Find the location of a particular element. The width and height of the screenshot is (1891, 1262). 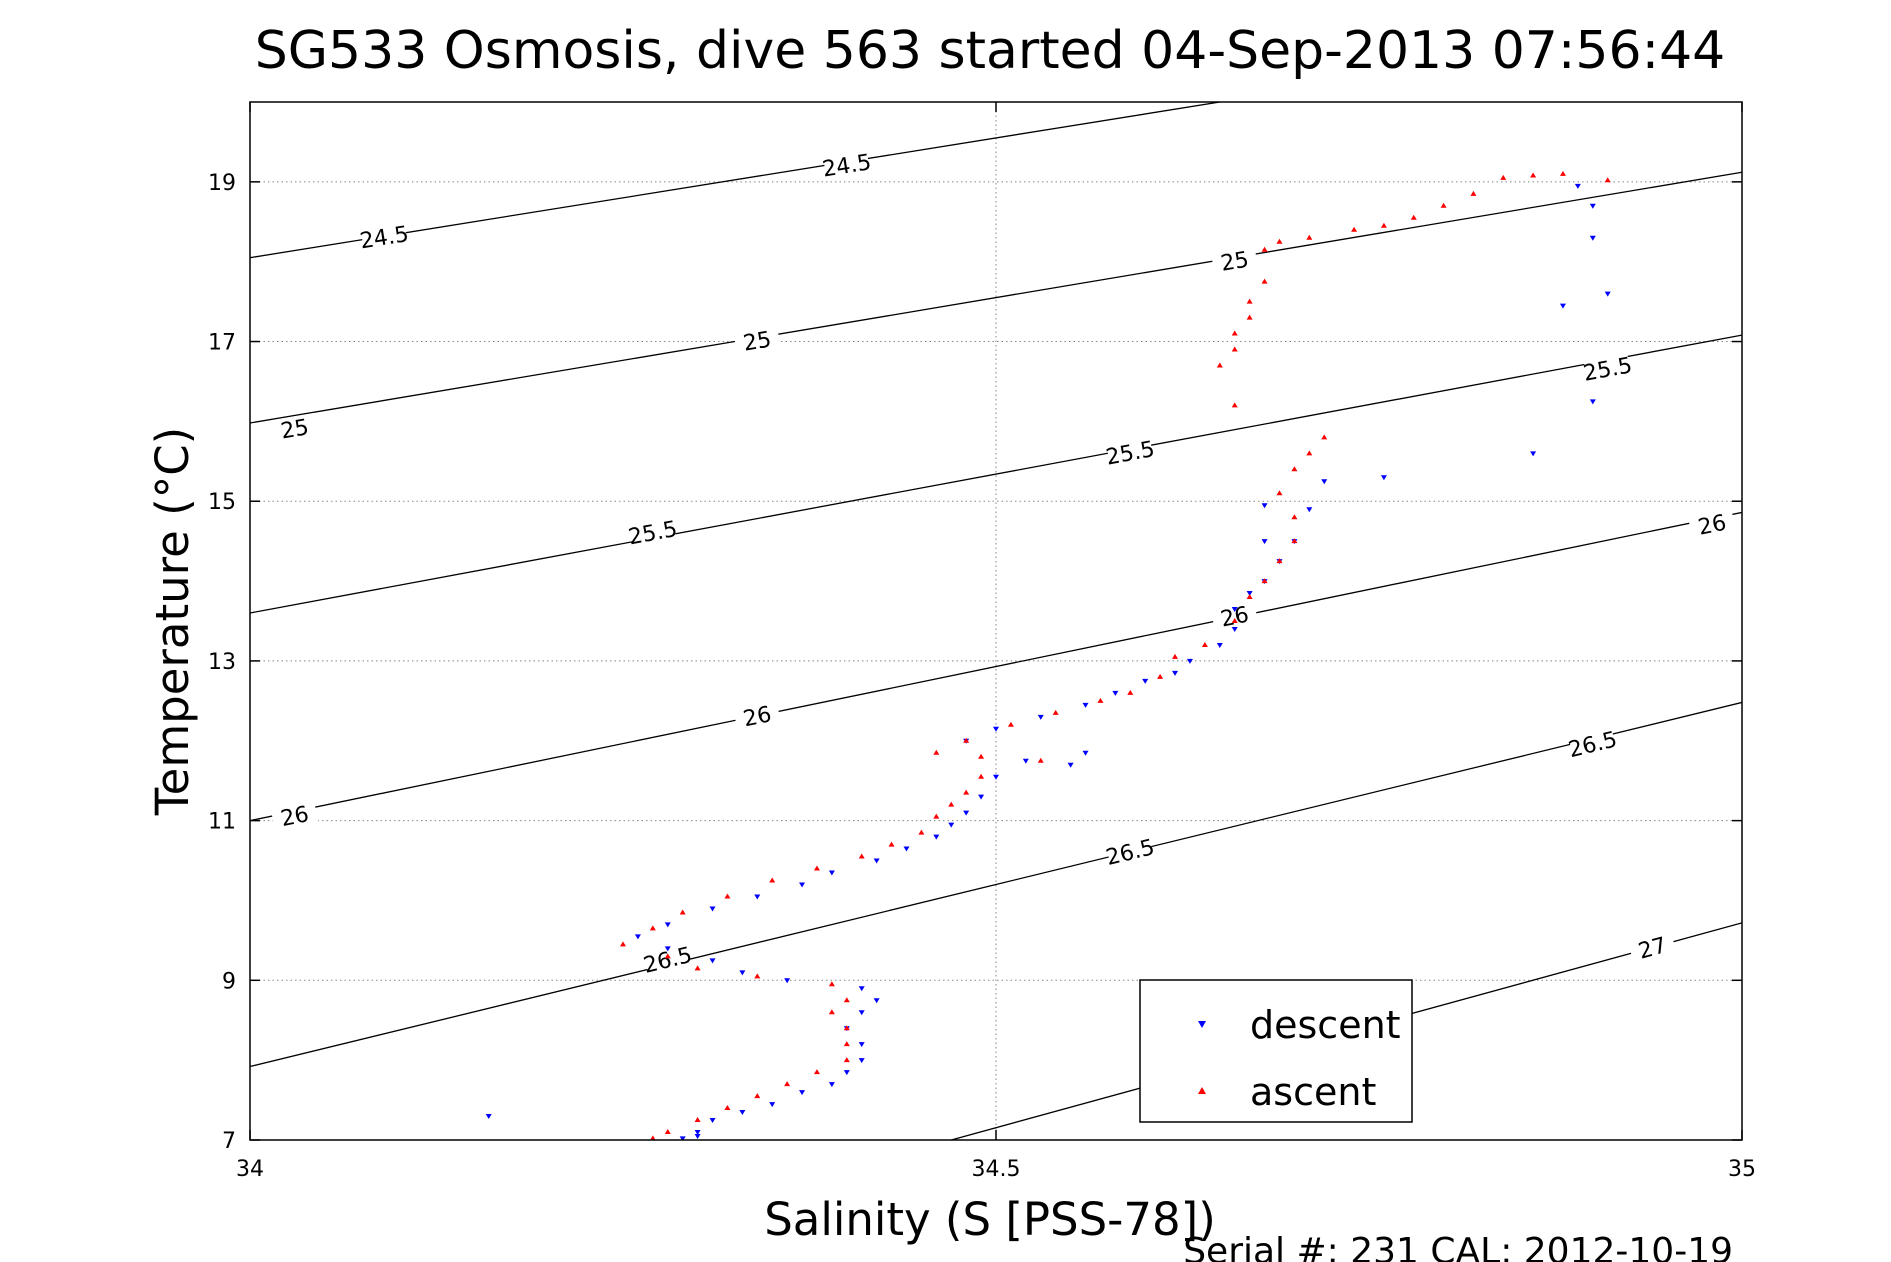

x-tick-label: 34.5 is located at coordinates (996, 1169).